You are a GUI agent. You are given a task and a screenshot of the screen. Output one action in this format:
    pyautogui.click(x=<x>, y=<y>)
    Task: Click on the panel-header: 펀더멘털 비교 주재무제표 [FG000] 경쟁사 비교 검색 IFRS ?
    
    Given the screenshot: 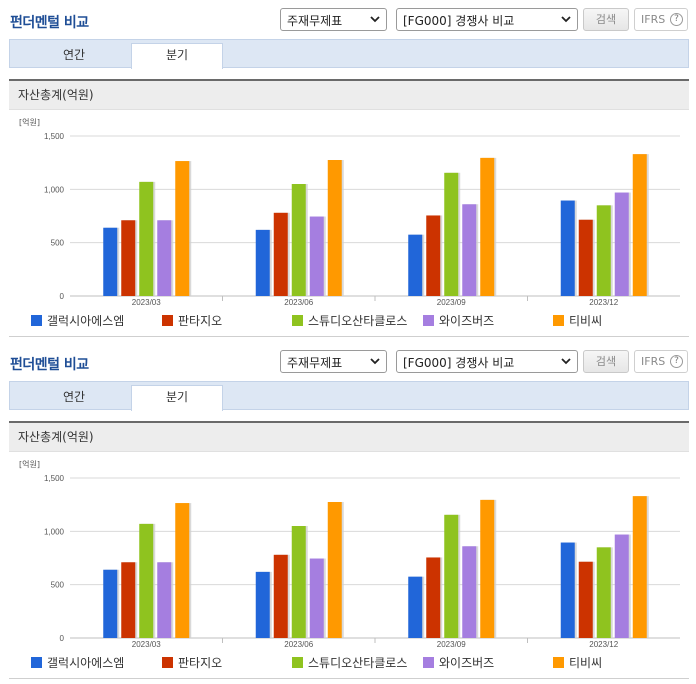 What is the action you would take?
    pyautogui.click(x=348, y=19)
    